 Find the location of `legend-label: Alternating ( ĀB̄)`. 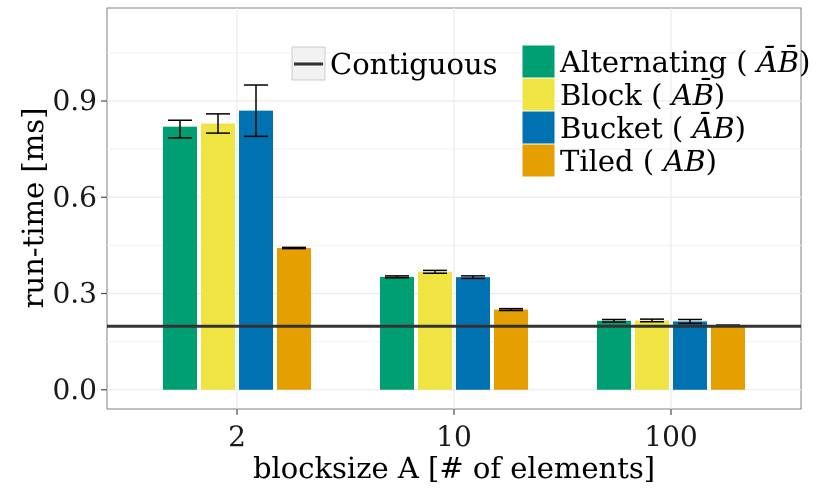

legend-label: Alternating ( ĀB̄) is located at coordinates (684, 61).